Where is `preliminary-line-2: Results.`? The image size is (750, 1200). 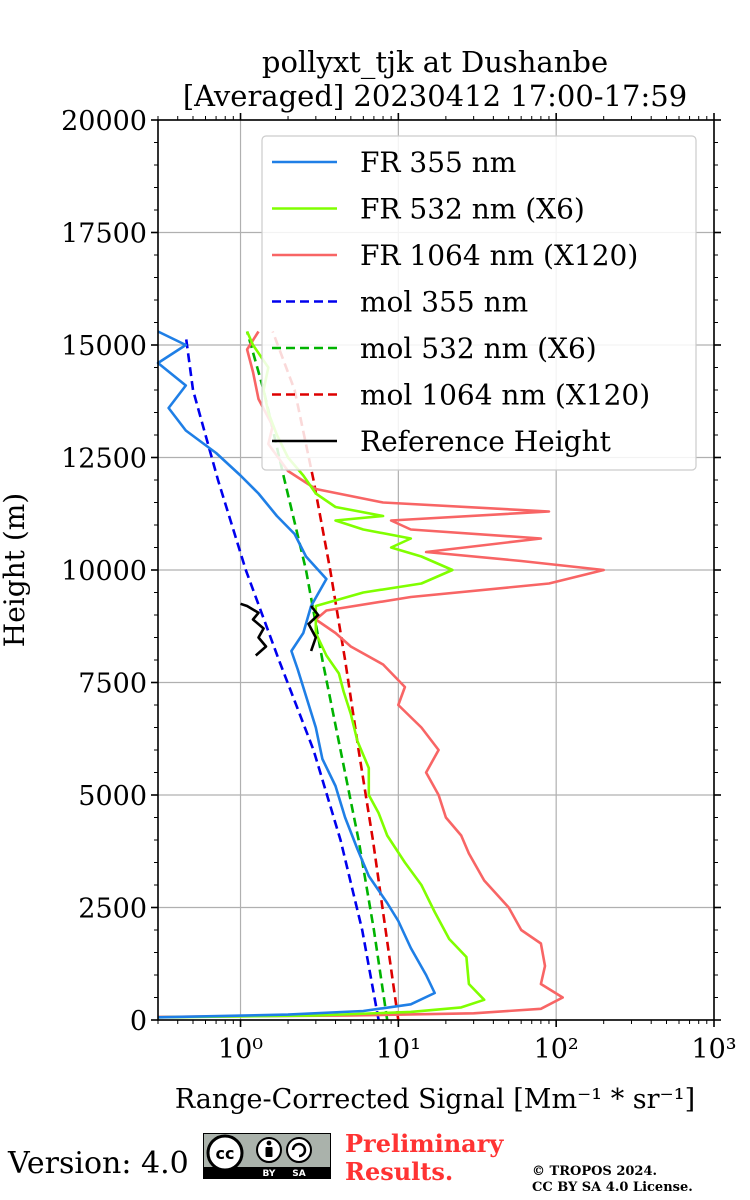 preliminary-line-2: Results. is located at coordinates (399, 1171).